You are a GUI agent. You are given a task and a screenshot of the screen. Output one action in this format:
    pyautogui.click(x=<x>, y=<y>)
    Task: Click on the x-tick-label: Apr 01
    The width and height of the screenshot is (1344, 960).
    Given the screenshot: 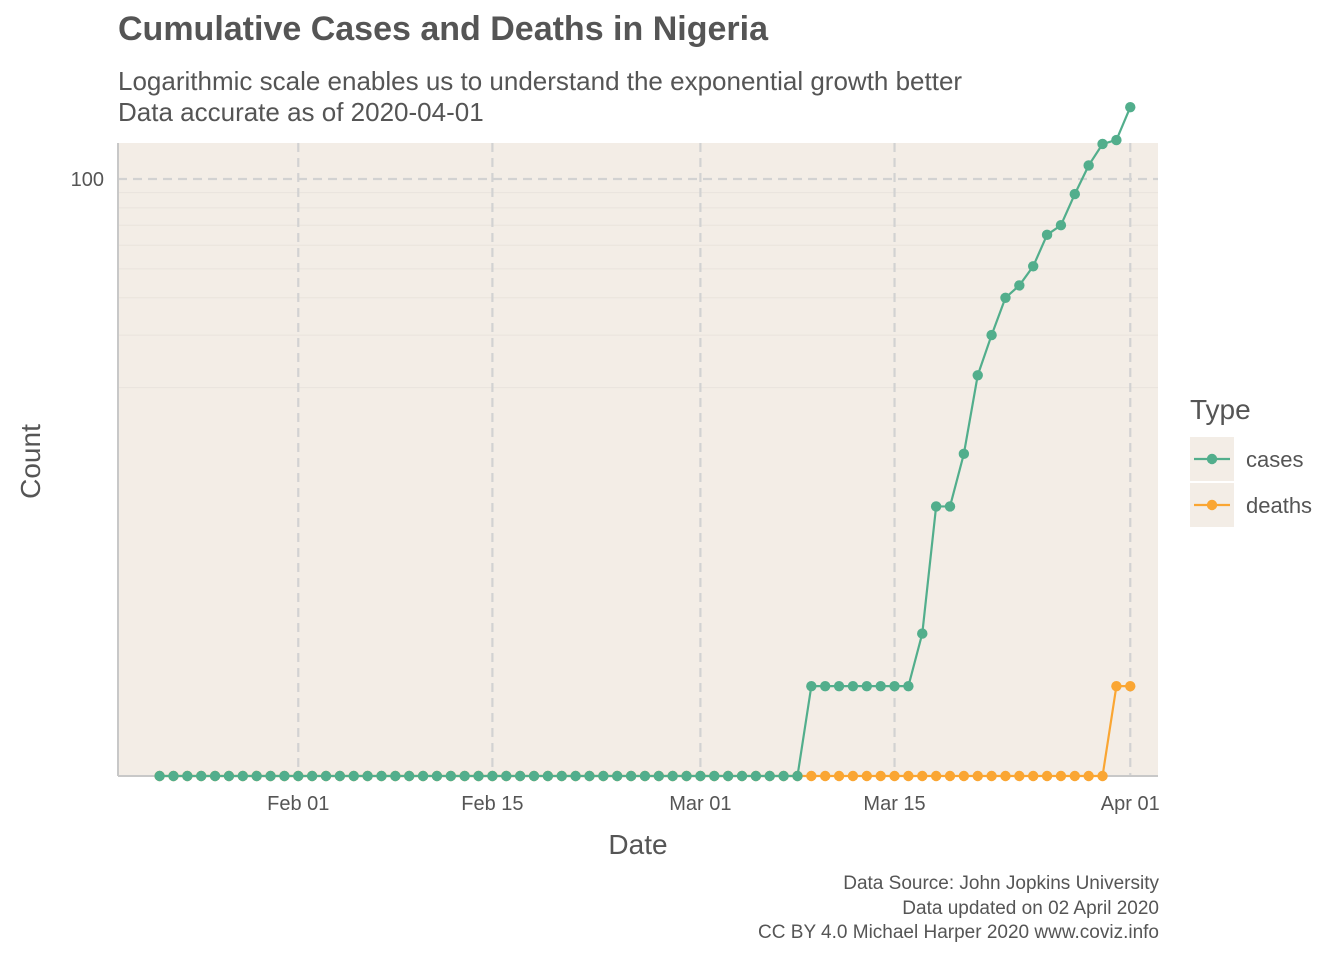 What is the action you would take?
    pyautogui.click(x=1130, y=804)
    